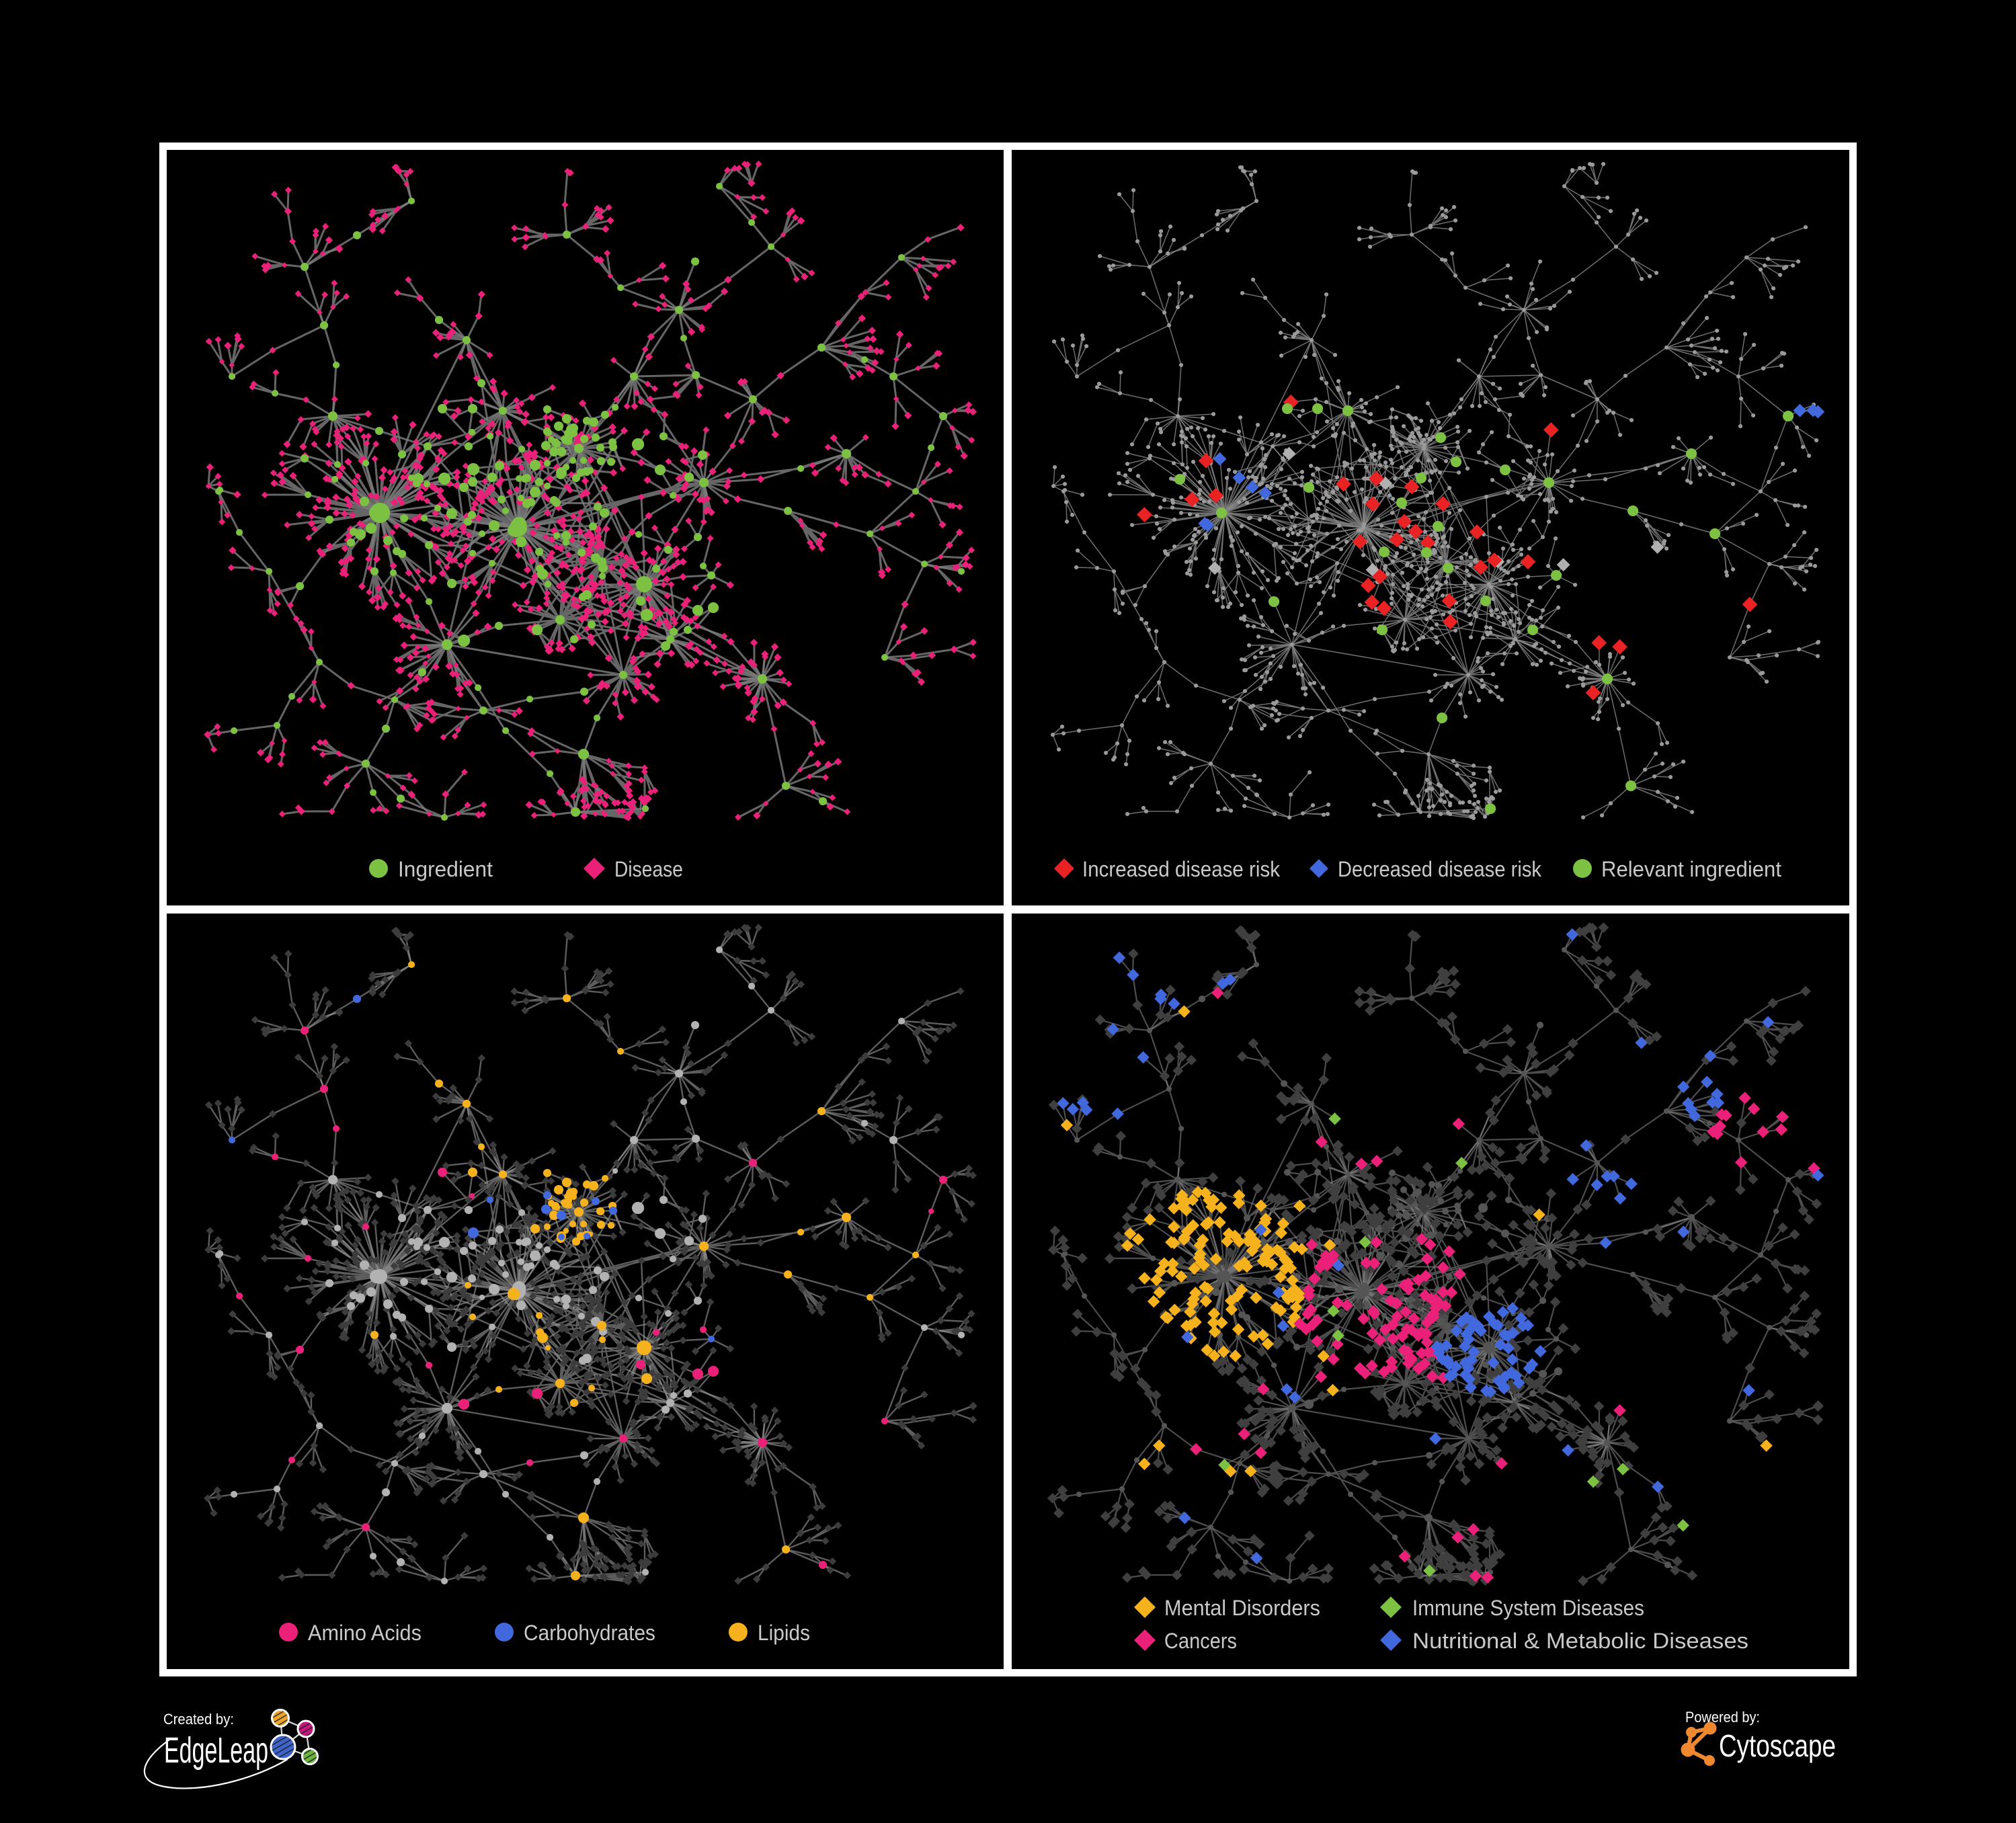 Image resolution: width=2016 pixels, height=1823 pixels. I want to click on svg-text: Disease, so click(648, 869).